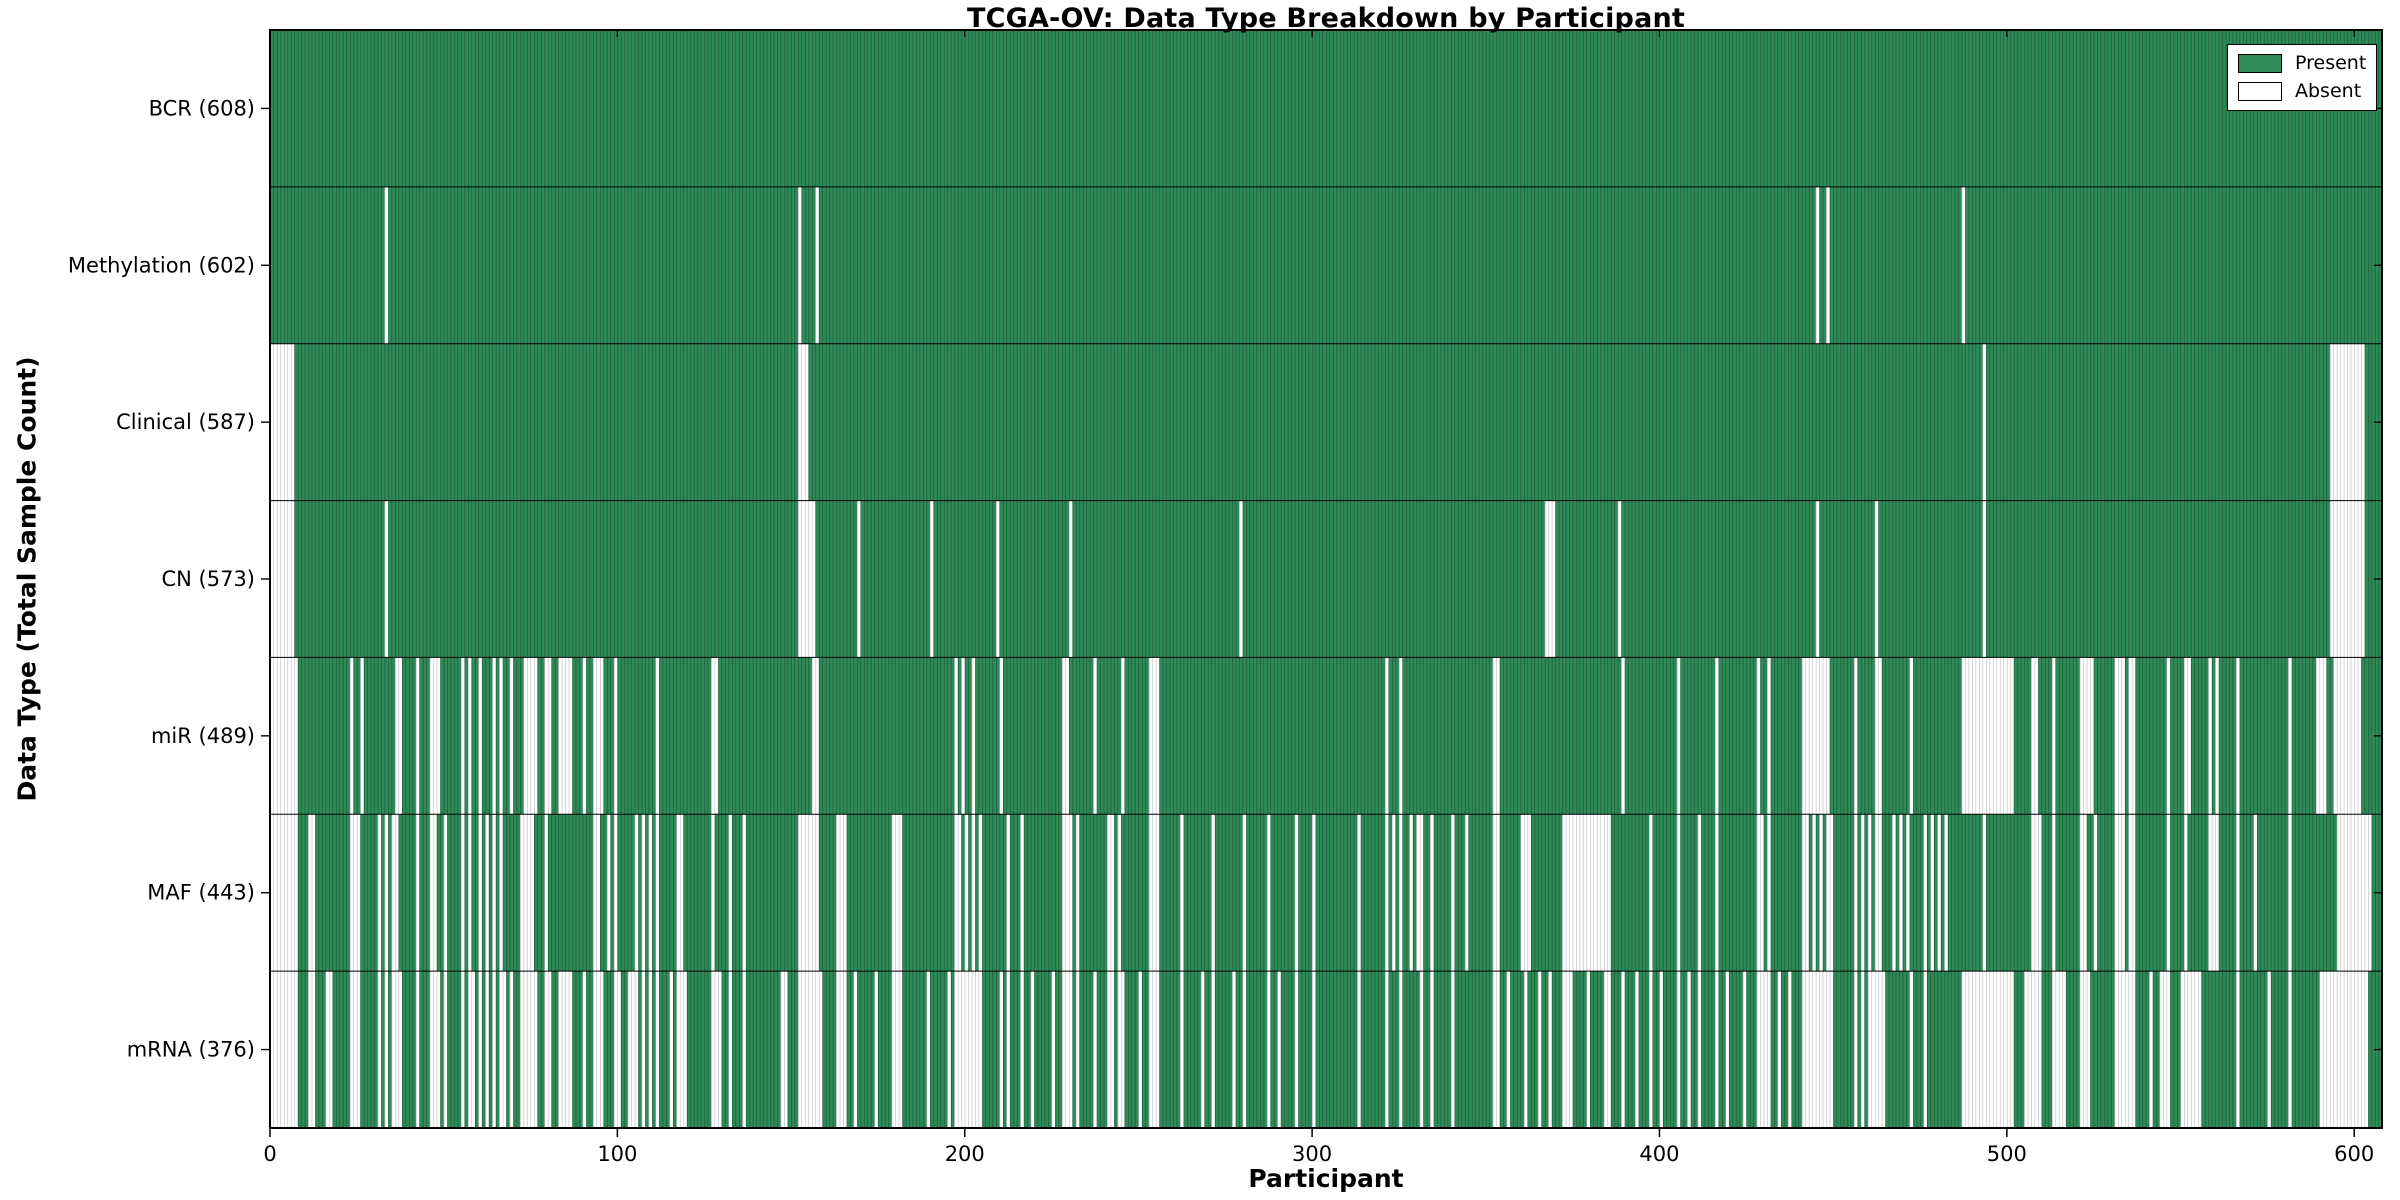  I want to click on row-band-mRNA, so click(1326, 1049).